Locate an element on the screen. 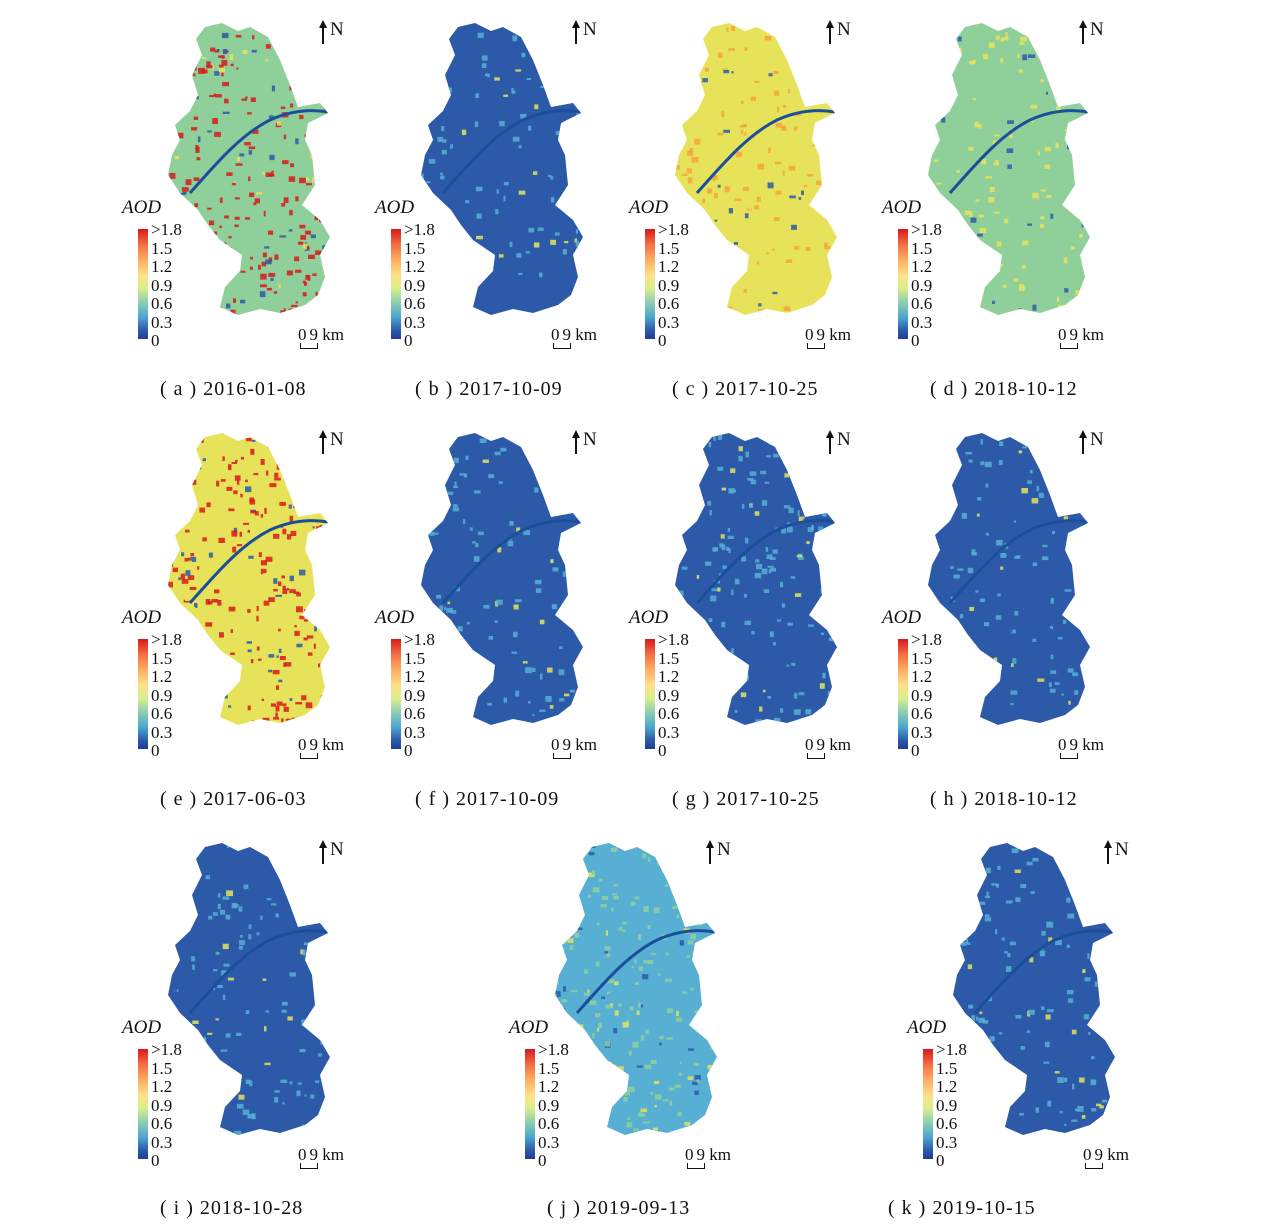 The height and width of the screenshot is (1230, 1269). map-panel-j: N AOD >1.8 1.5 1.2 0.9 0.6 0.3 0 0 9 km is located at coordinates (632, 1005).